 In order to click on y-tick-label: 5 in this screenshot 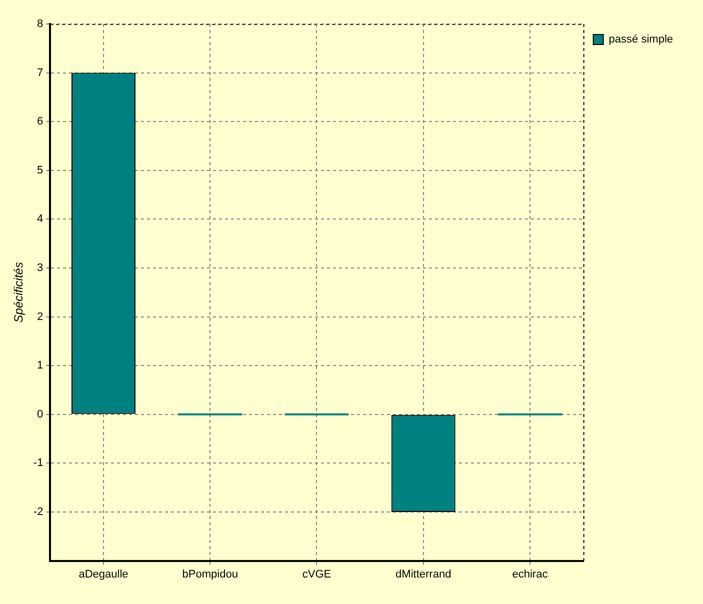, I will do `click(40, 170)`.